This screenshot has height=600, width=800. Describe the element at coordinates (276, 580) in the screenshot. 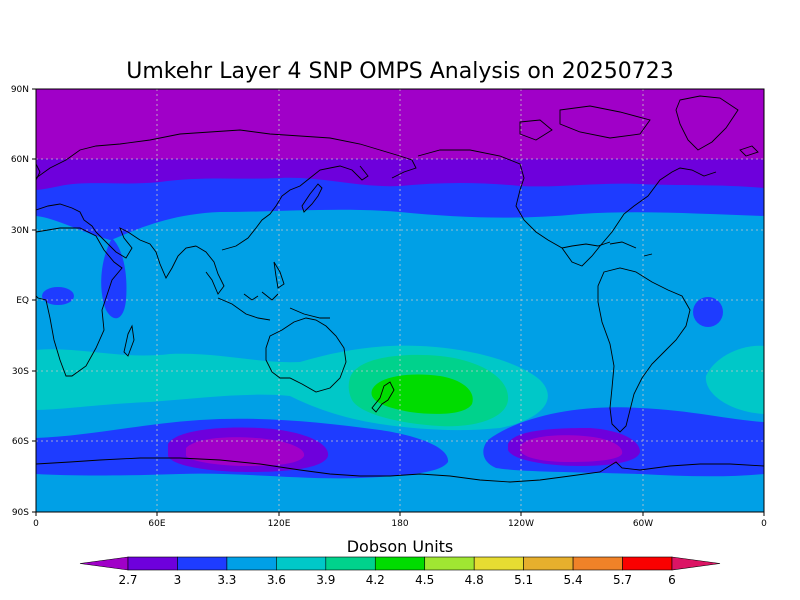

I see `colorbar-tick-label: 3.6` at that location.